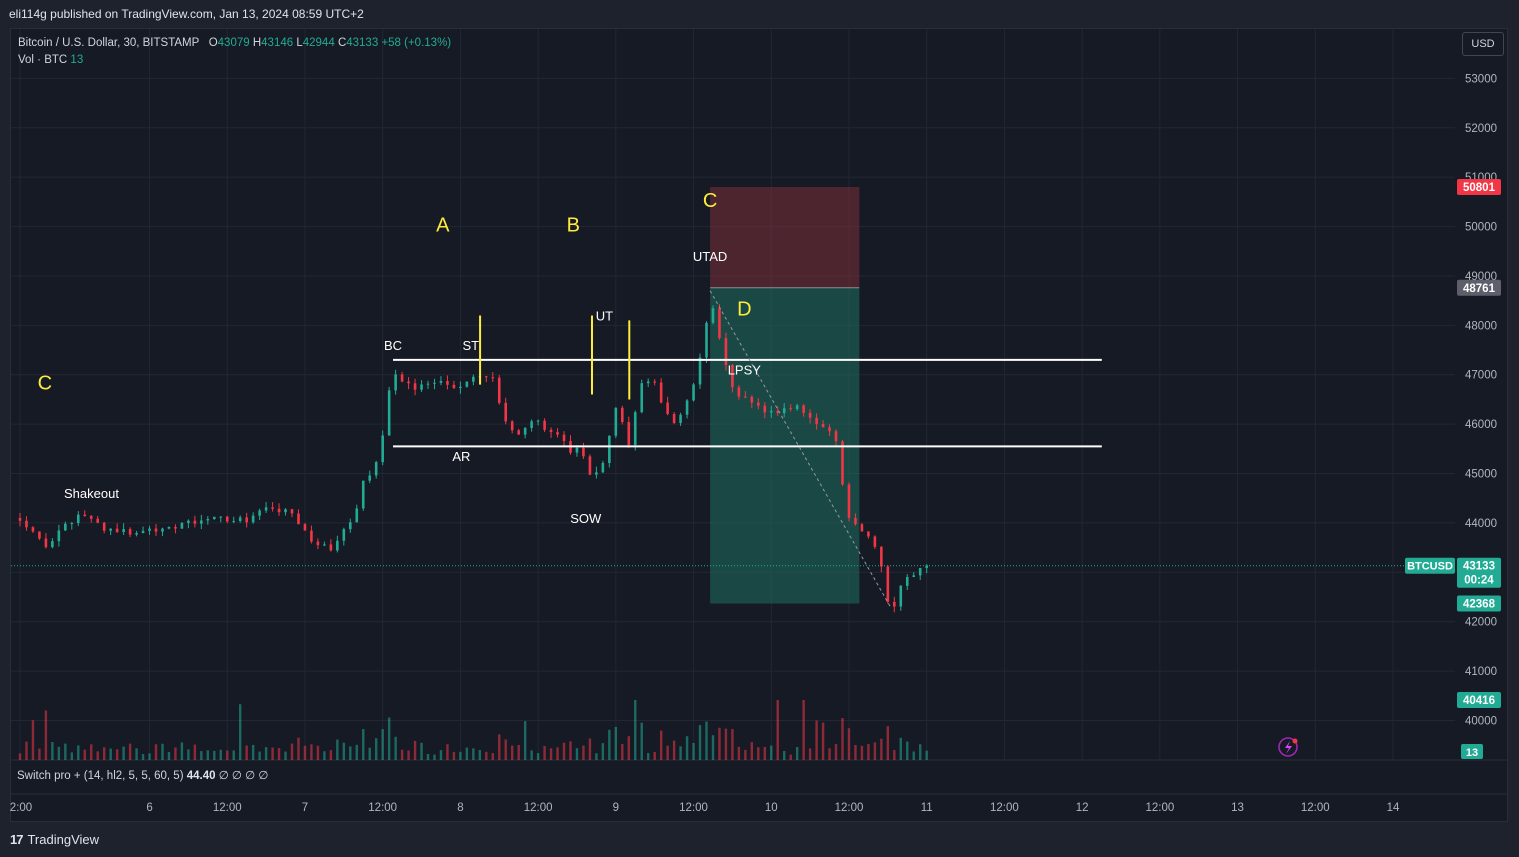 The image size is (1519, 857). What do you see at coordinates (461, 456) in the screenshot?
I see `event-label: AR` at bounding box center [461, 456].